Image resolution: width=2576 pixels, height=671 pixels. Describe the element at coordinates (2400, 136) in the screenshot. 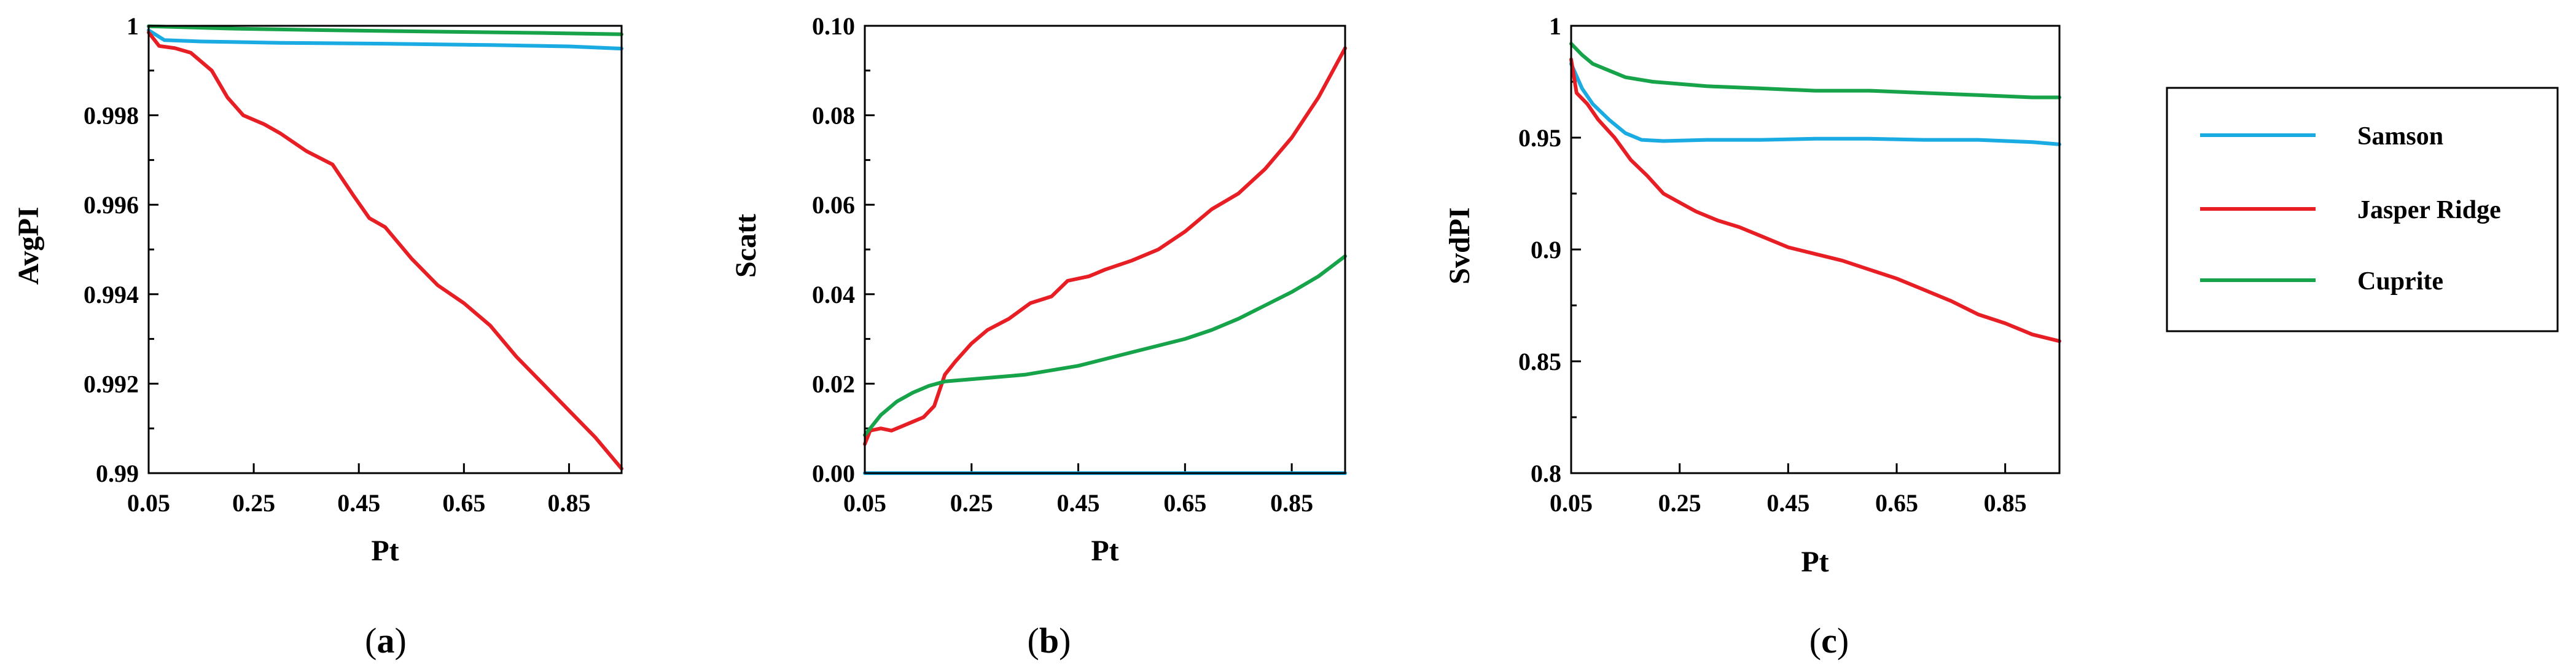

I see `legend-label-samson: Samson` at that location.